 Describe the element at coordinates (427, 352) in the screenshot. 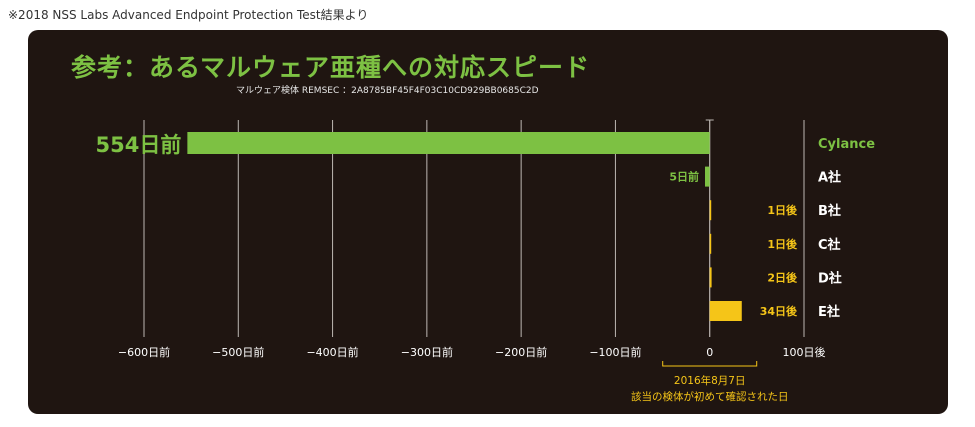

I see `x-tick-label: −300日前` at that location.